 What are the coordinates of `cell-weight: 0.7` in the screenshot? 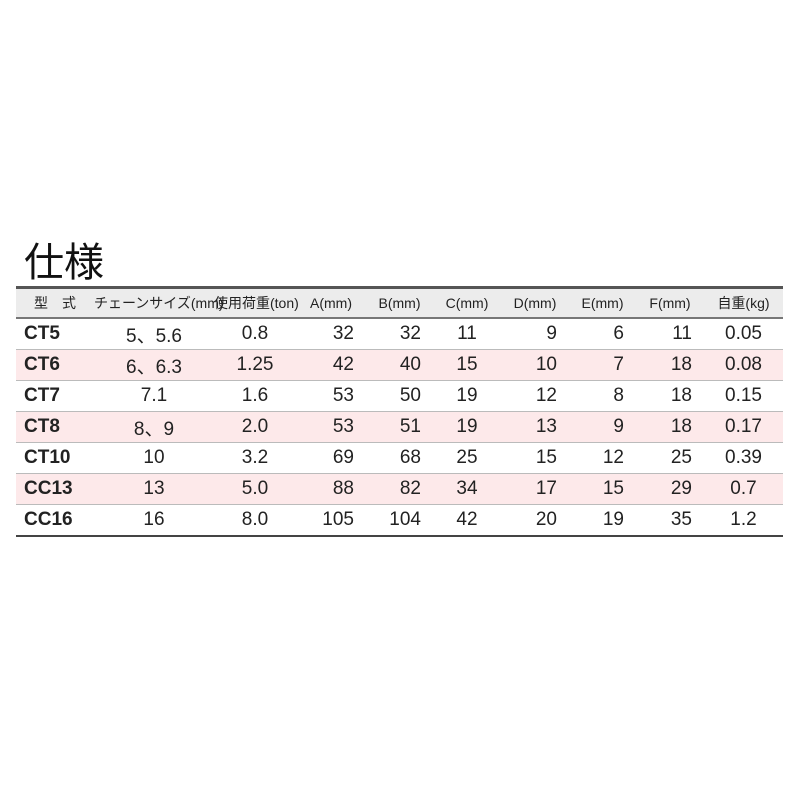 It's located at (743, 489).